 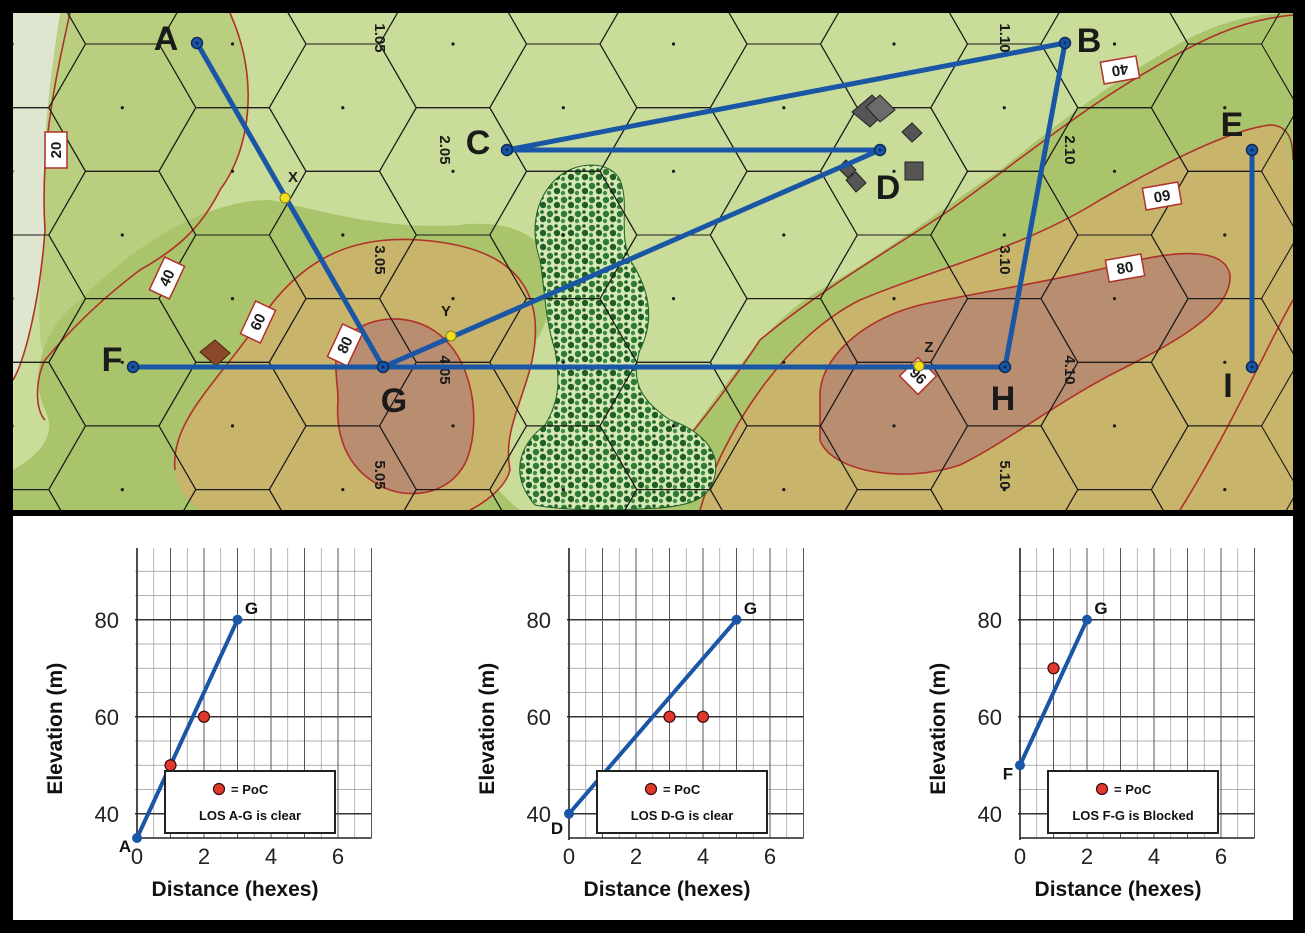 What do you see at coordinates (446, 311) in the screenshot?
I see `intersection-label: Y` at bounding box center [446, 311].